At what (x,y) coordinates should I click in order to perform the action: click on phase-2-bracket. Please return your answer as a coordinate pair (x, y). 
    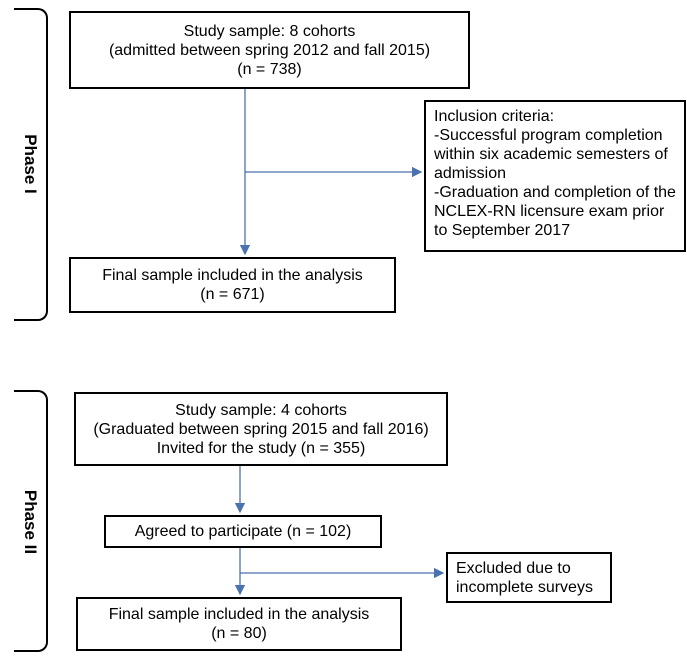
    Looking at the image, I should click on (31, 521).